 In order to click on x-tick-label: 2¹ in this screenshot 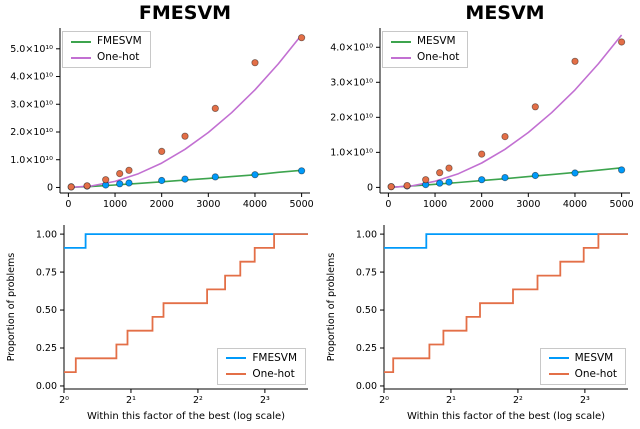, I will do `click(451, 400)`.